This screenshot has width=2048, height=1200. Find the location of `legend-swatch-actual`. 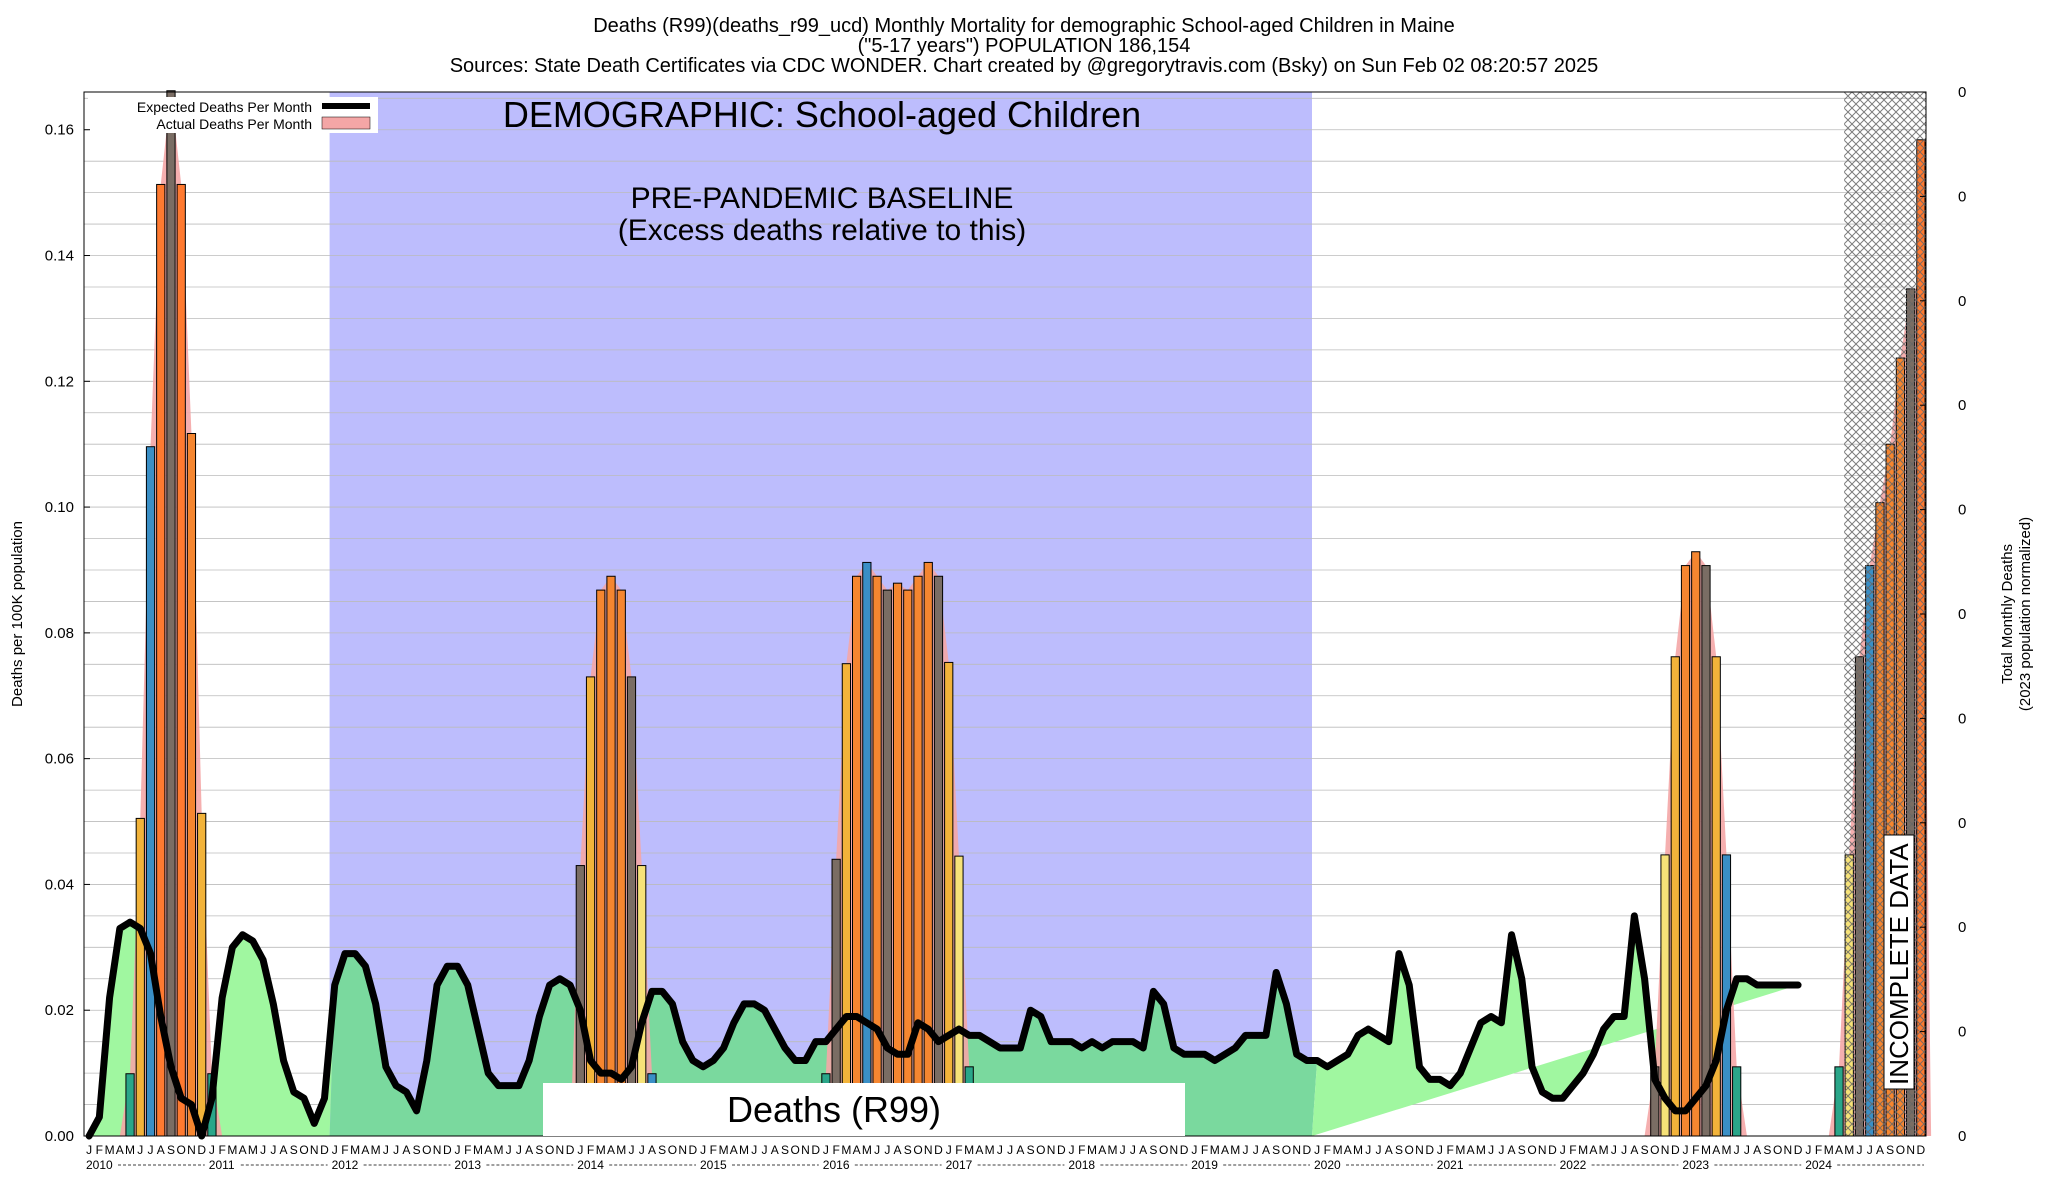

legend-swatch-actual is located at coordinates (346, 123).